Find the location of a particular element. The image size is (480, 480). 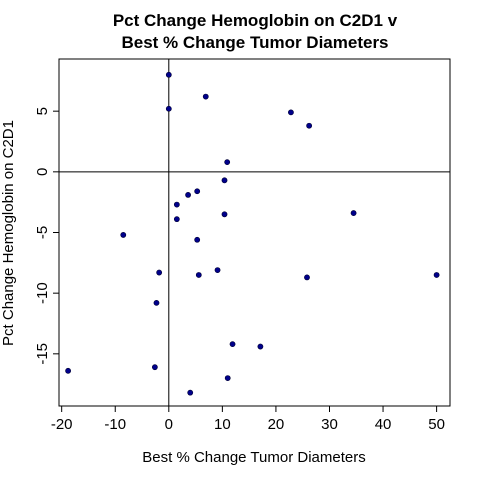

x-tick-label: 10 is located at coordinates (222, 424).